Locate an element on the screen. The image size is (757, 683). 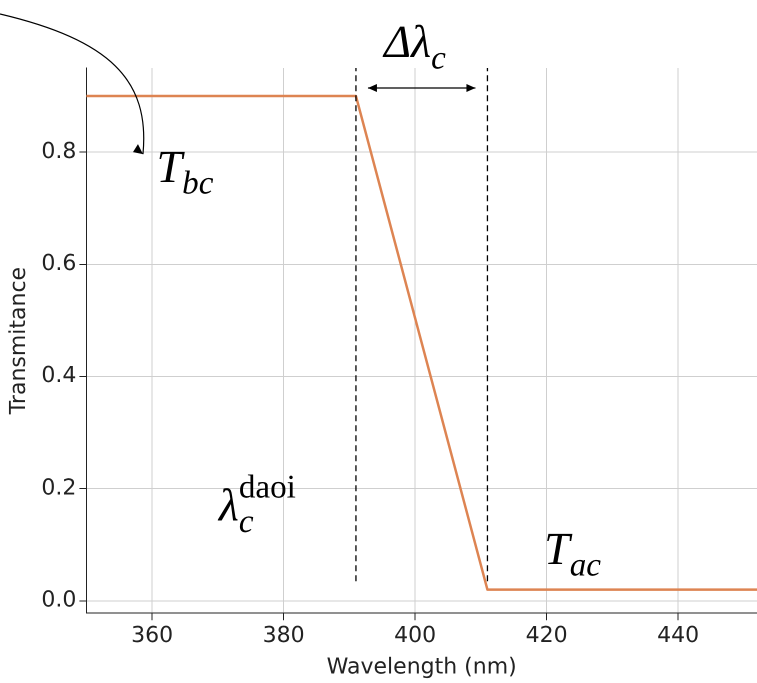
y-tick-label: 0.4 is located at coordinates (58, 375).